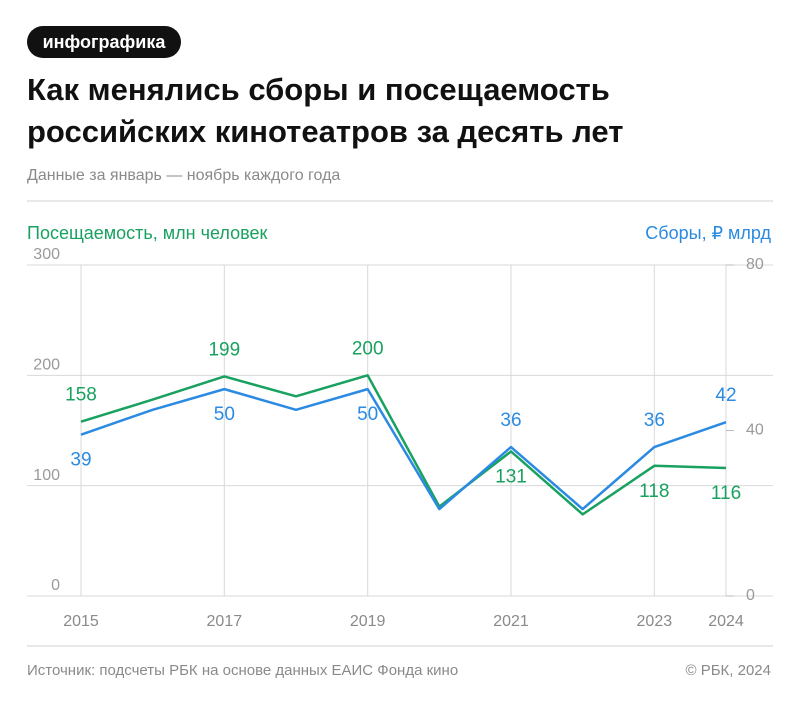  I want to click on y-tick-label: 100, so click(46, 475).